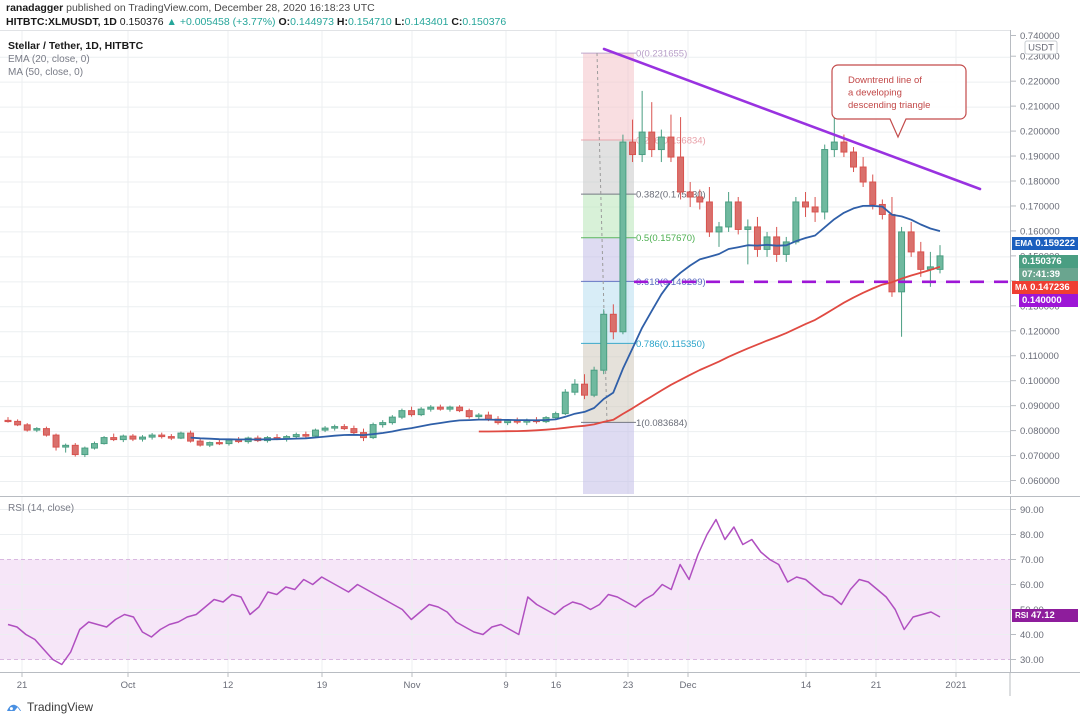 This screenshot has height=720, width=1080. I want to click on tradingview-logo-icon, so click(14, 707).